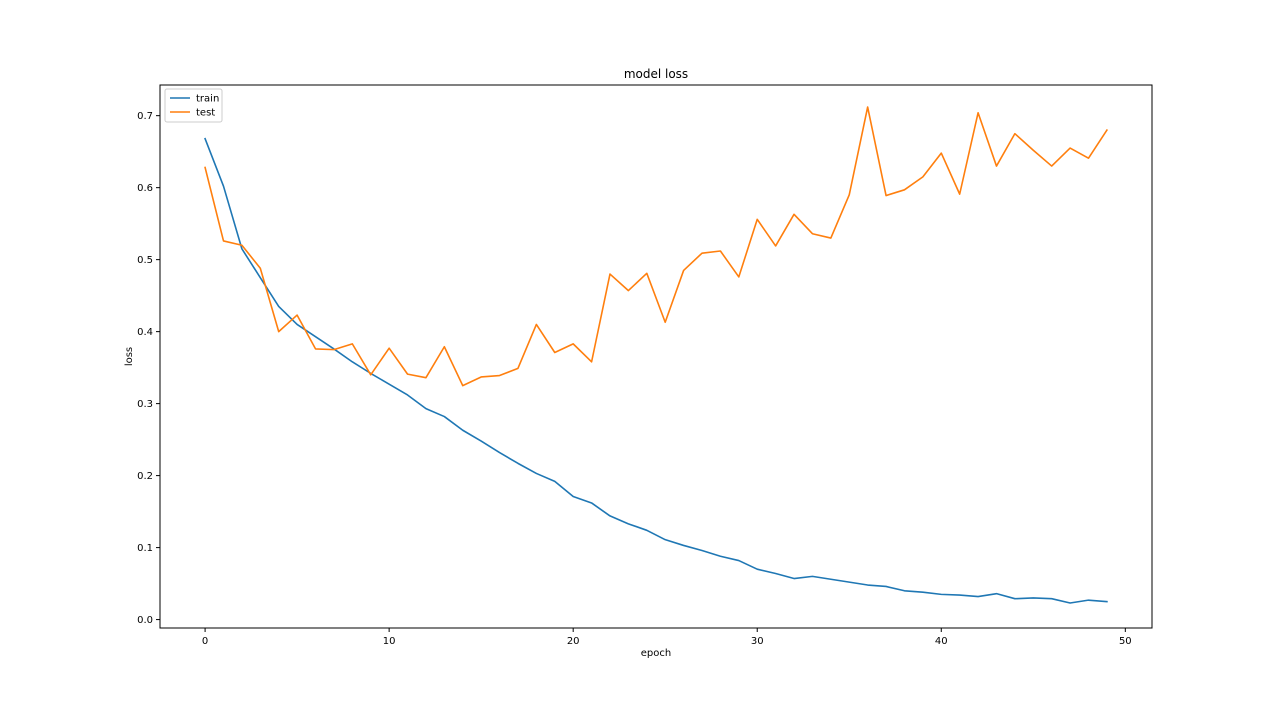 Image resolution: width=1280 pixels, height=709 pixels. What do you see at coordinates (656, 653) in the screenshot?
I see `x-axis-label: epoch` at bounding box center [656, 653].